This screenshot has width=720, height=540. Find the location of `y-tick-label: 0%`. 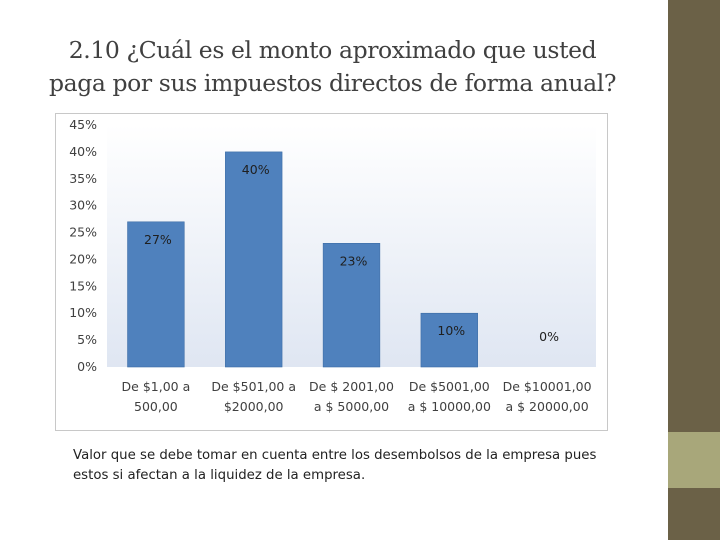

y-tick-label: 0% is located at coordinates (87, 366).